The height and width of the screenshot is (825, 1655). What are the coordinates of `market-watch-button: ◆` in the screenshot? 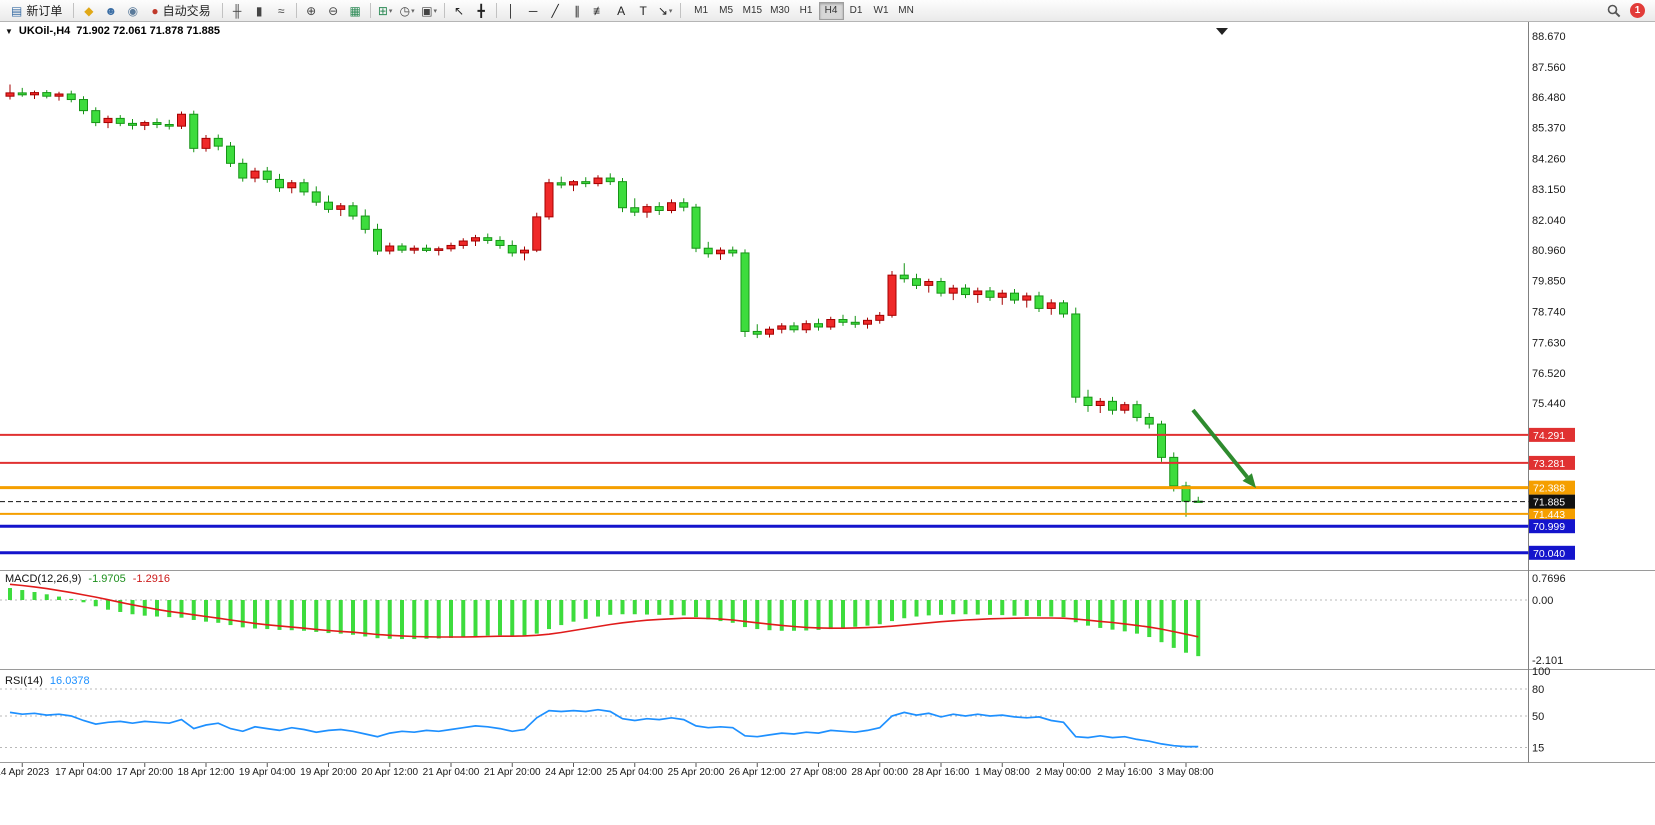 It's located at (88, 11).